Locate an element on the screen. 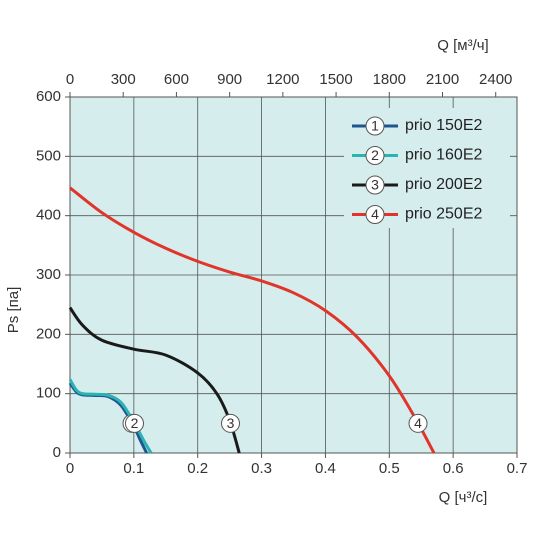 The image size is (550, 550). top-tick-label: 1500 is located at coordinates (335, 79).